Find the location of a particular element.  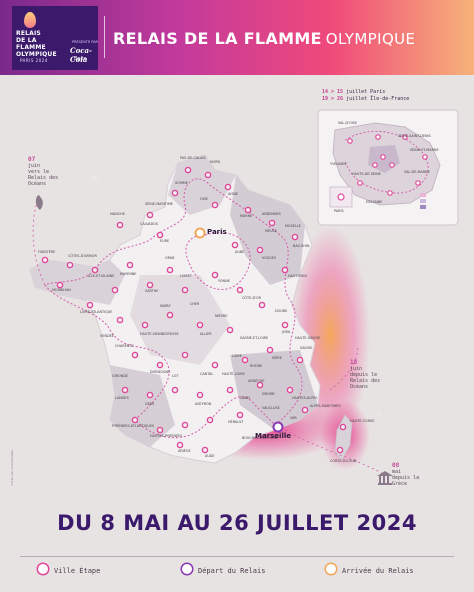

logo-line: RELAIS is located at coordinates (28, 33).